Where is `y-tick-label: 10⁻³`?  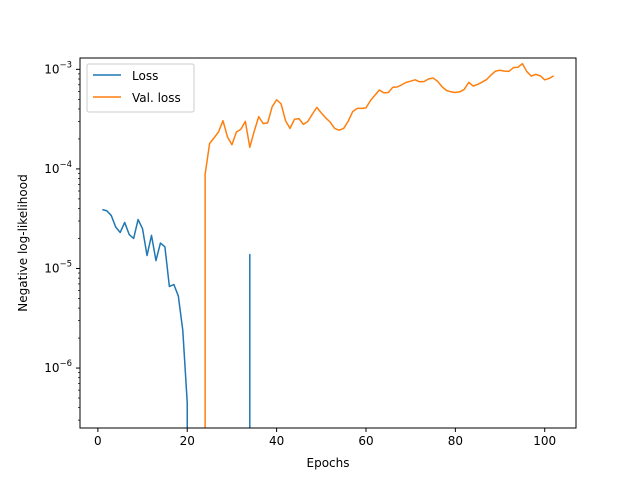
y-tick-label: 10⁻³ is located at coordinates (58, 68).